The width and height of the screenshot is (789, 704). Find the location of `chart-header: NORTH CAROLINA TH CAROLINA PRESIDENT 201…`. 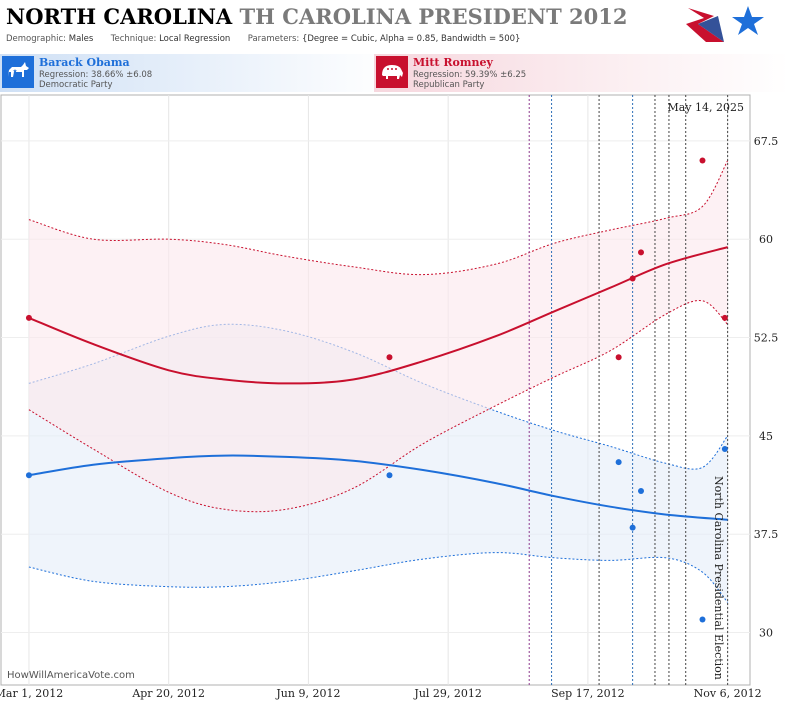

chart-header: NORTH CAROLINA TH CAROLINA PRESIDENT 201… is located at coordinates (394, 26).